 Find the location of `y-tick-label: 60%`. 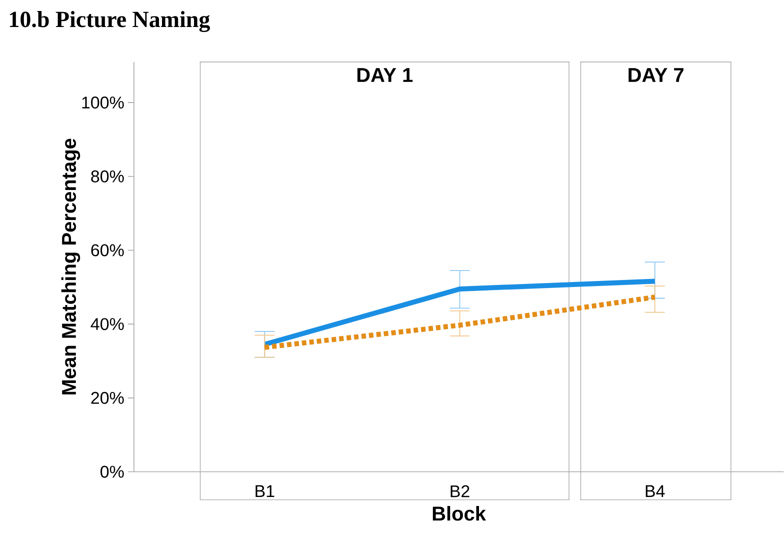

y-tick-label: 60% is located at coordinates (107, 250).